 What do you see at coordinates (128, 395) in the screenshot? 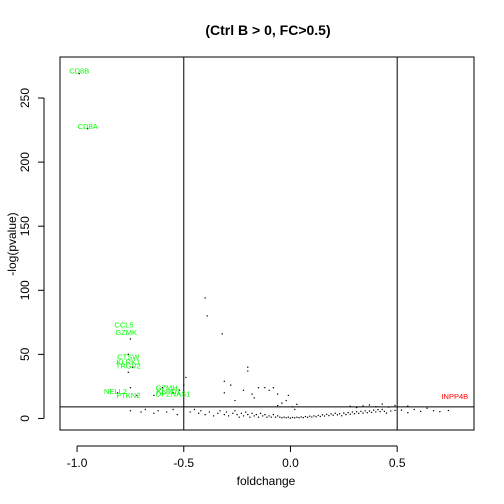
I see `point-label-8: PTKN2` at bounding box center [128, 395].